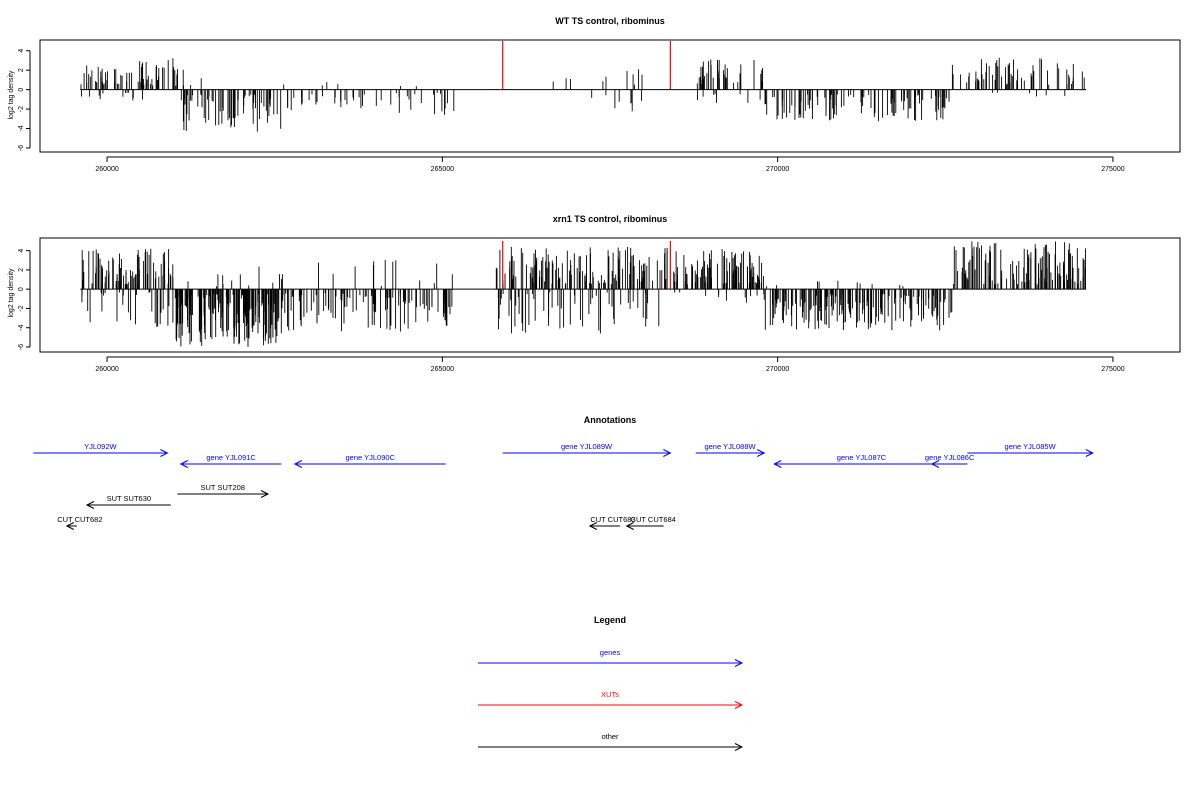 The image size is (1200, 805). I want to click on annotation-label: gene YJL088W, so click(730, 446).